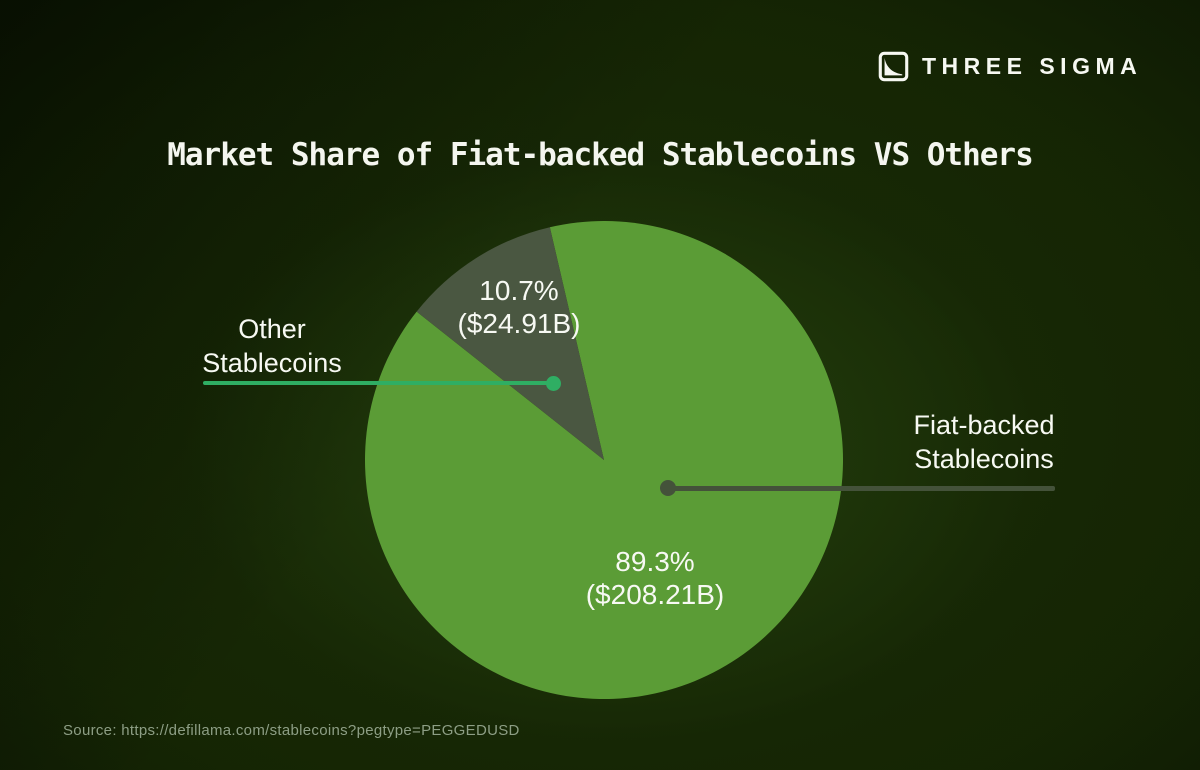 The width and height of the screenshot is (1200, 770). I want to click on callout-fiat-line1: Fiat-backed, so click(984, 425).